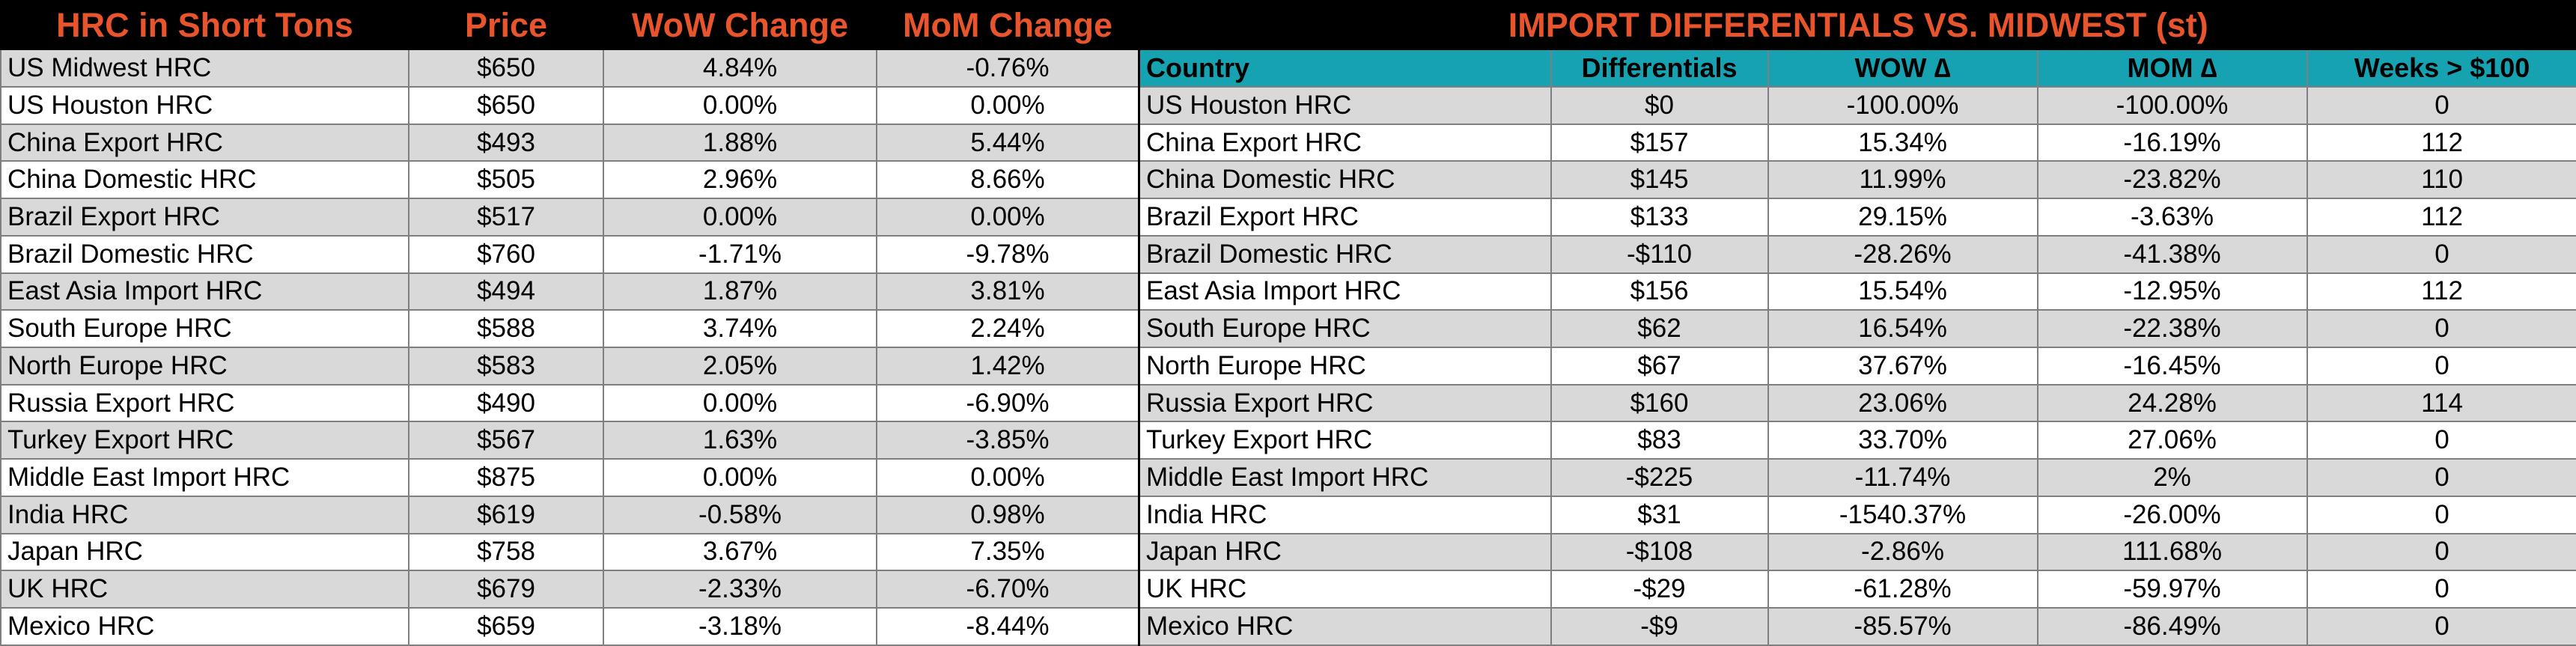 The width and height of the screenshot is (2576, 646). Describe the element at coordinates (740, 552) in the screenshot. I see `wow-change-cell: 3.67%` at that location.